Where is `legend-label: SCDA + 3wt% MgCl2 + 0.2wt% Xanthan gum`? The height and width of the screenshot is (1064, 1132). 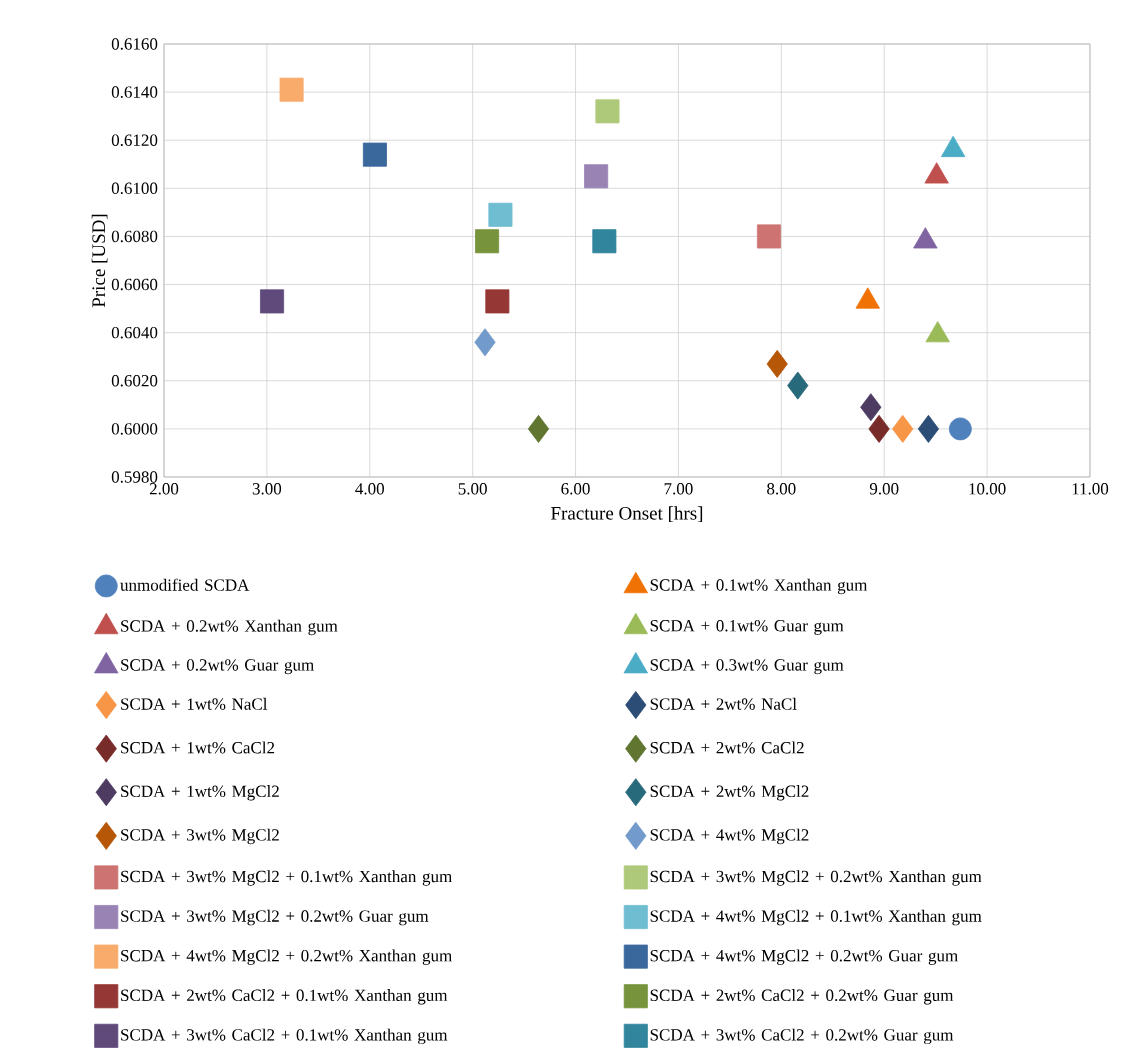 legend-label: SCDA + 3wt% MgCl2 + 0.2wt% Xanthan gum is located at coordinates (816, 878).